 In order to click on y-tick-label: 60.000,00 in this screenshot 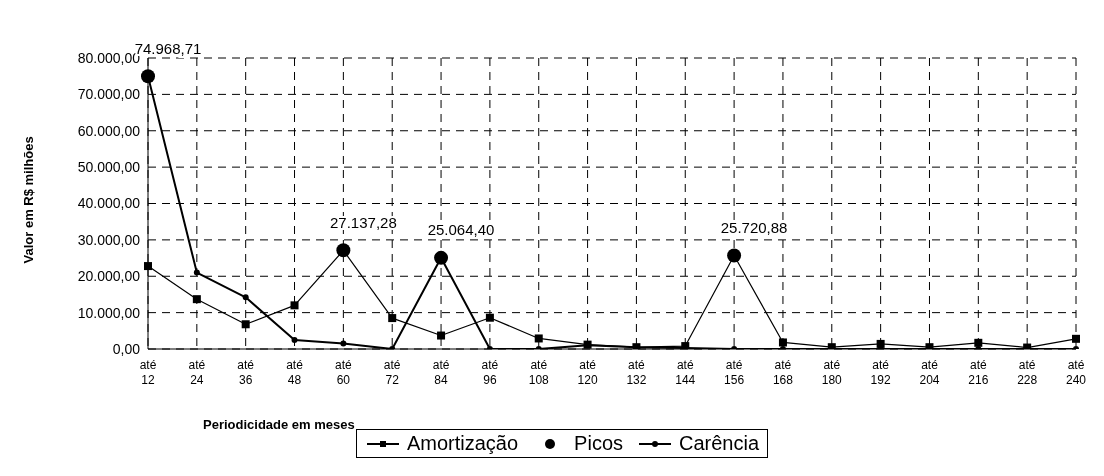, I will do `click(109, 130)`.